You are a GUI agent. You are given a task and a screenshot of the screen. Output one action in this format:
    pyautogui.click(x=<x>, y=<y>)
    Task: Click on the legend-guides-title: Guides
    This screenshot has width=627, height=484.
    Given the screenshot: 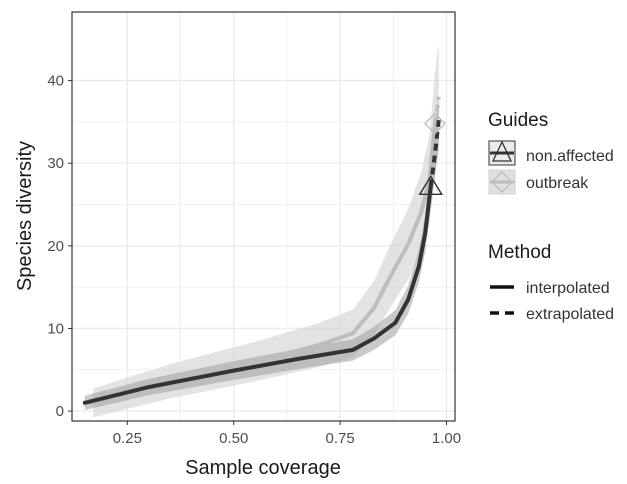 What is the action you would take?
    pyautogui.click(x=518, y=120)
    